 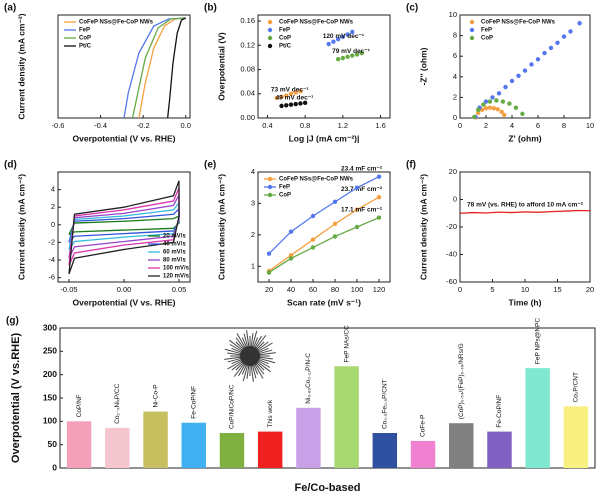 I want to click on x-tick-label: 10, so click(x=590, y=125).